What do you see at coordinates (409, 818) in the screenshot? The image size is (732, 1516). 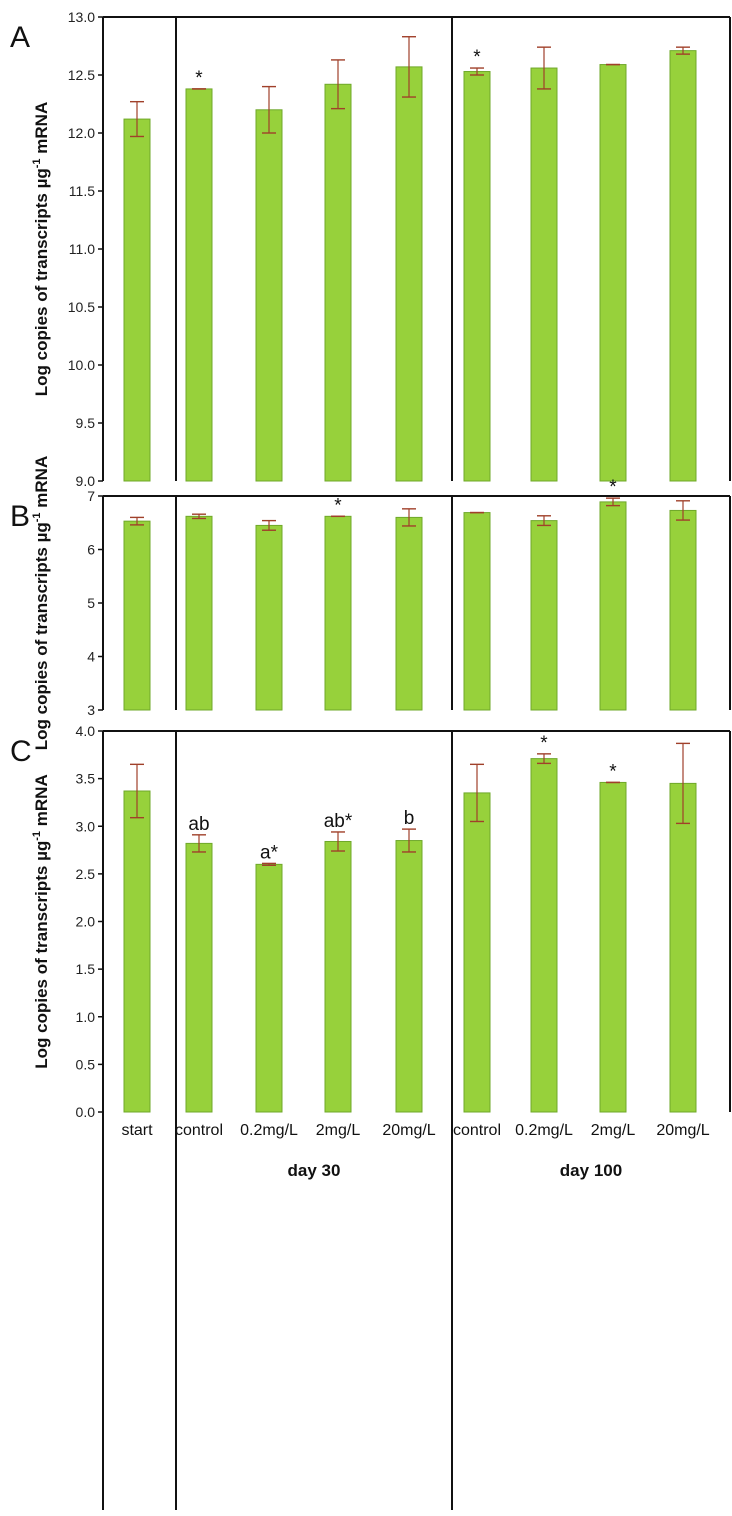 I see `significance-label: b` at bounding box center [409, 818].